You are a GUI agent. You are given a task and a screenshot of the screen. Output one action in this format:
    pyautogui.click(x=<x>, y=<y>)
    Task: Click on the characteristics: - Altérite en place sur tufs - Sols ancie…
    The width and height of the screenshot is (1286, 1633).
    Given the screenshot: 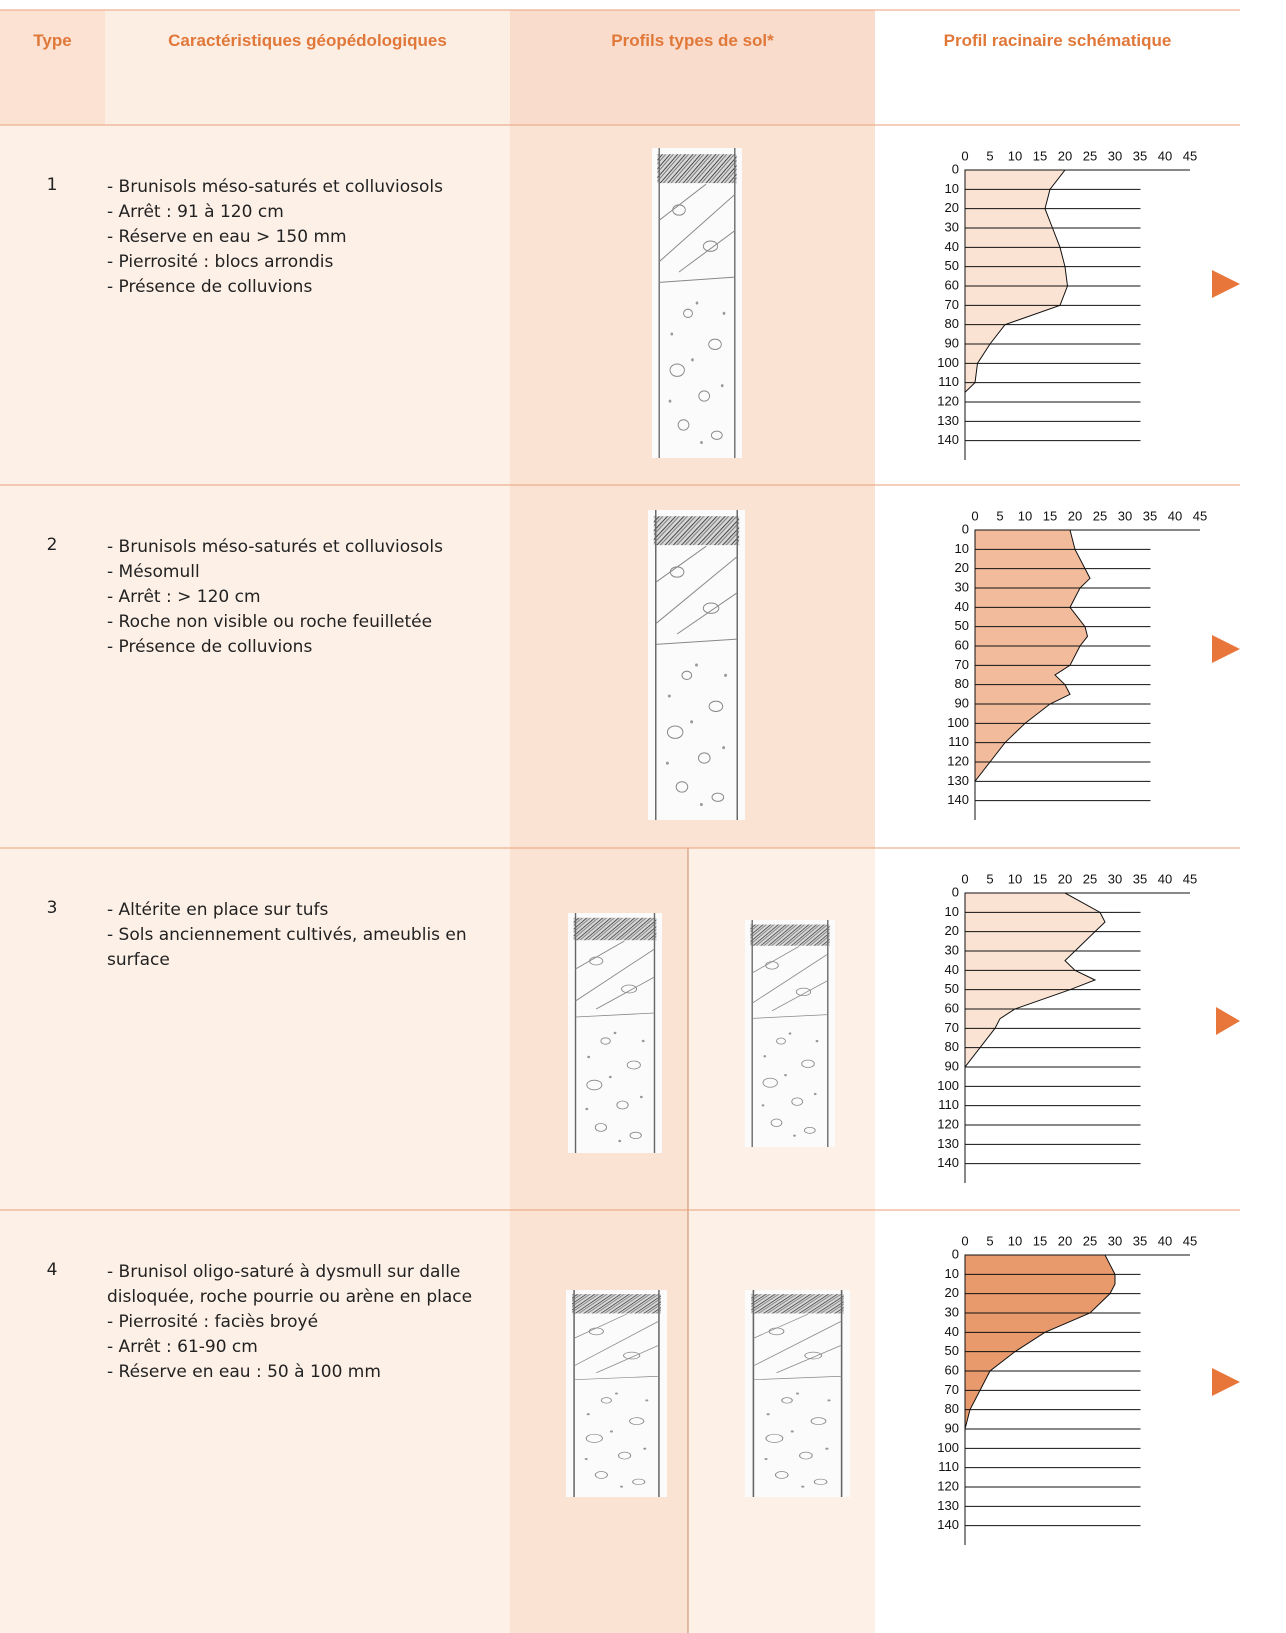 What is the action you would take?
    pyautogui.click(x=303, y=935)
    